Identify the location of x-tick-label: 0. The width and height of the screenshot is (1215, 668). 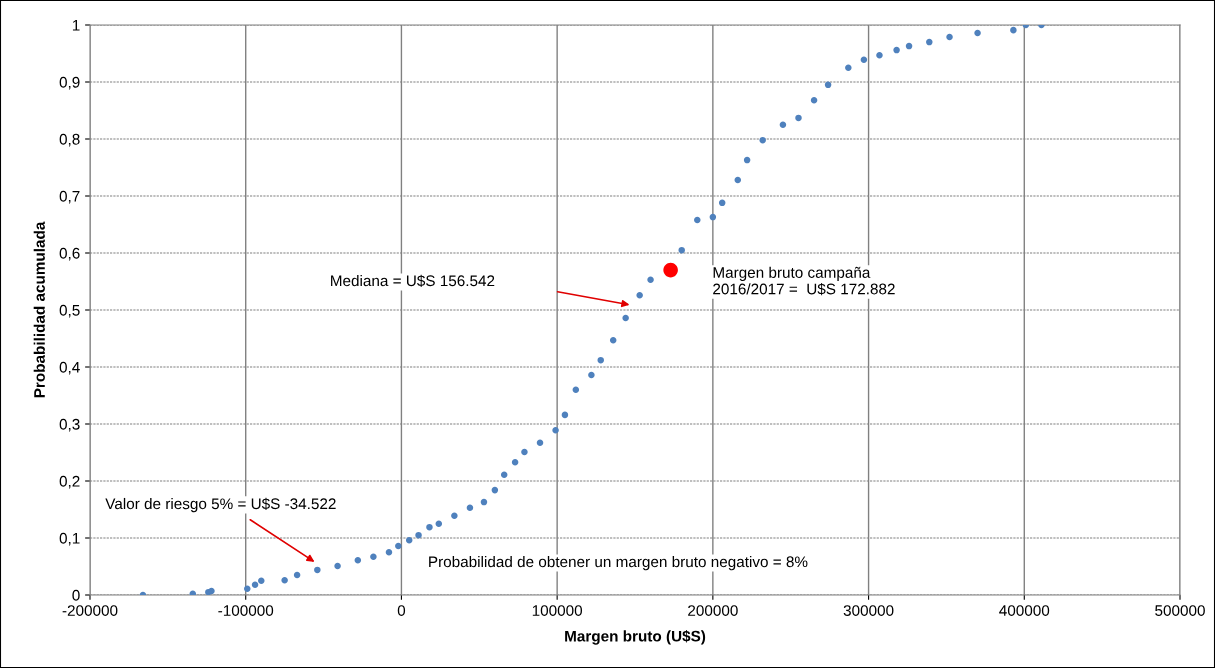
(401, 610).